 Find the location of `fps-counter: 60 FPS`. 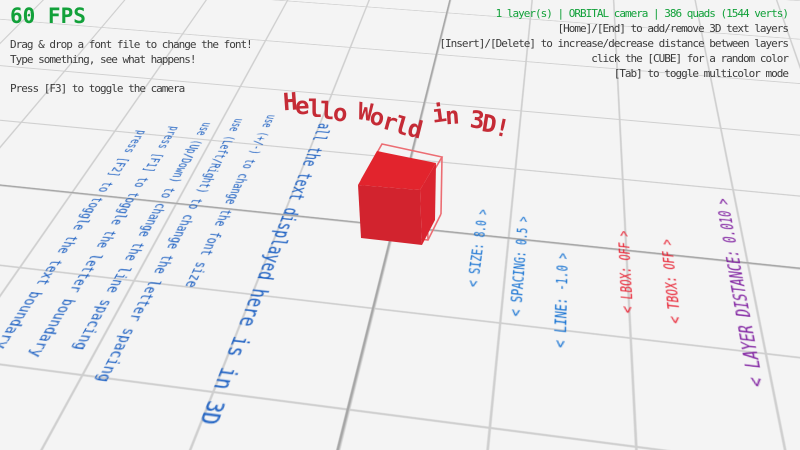

fps-counter: 60 FPS is located at coordinates (48, 16).